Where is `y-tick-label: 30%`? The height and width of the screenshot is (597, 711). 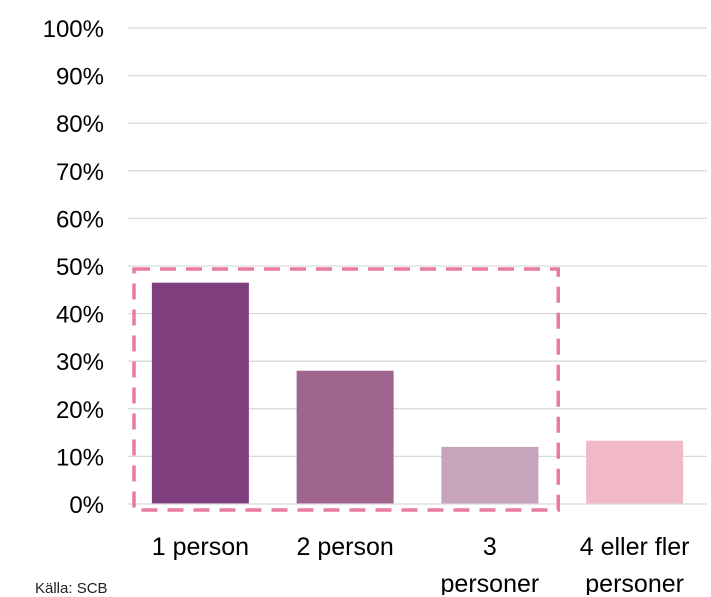
y-tick-label: 30% is located at coordinates (80, 362).